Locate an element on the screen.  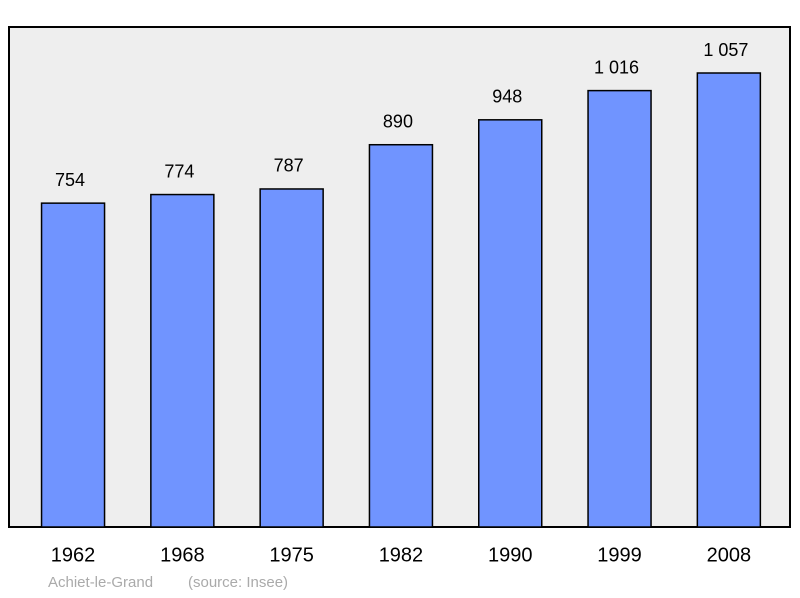
x-tick-label: 1975 is located at coordinates (291, 555).